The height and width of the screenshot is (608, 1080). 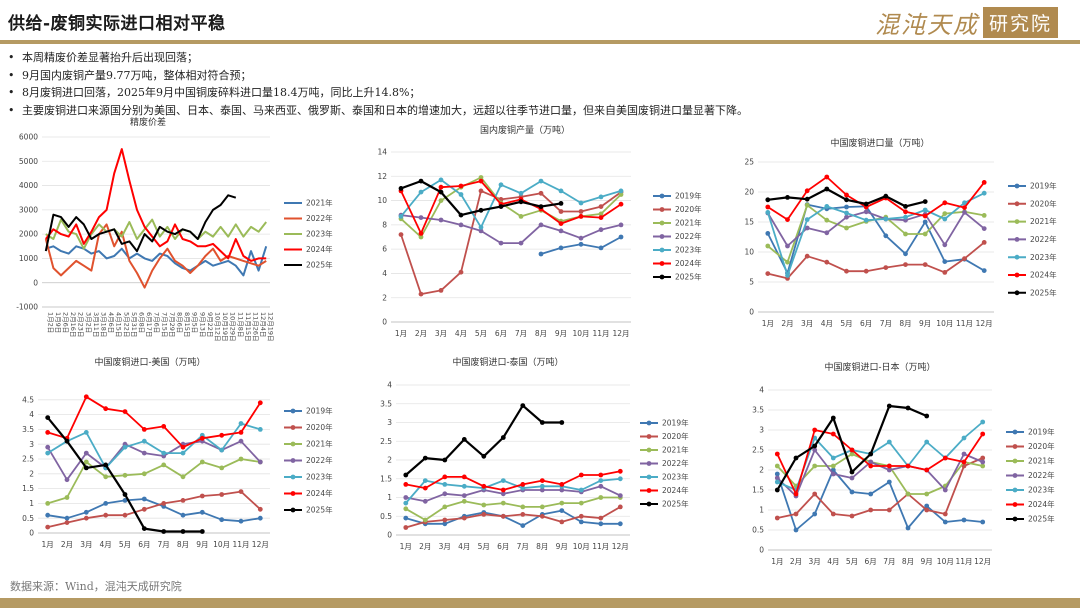 I want to click on footer-bar, so click(x=540, y=603).